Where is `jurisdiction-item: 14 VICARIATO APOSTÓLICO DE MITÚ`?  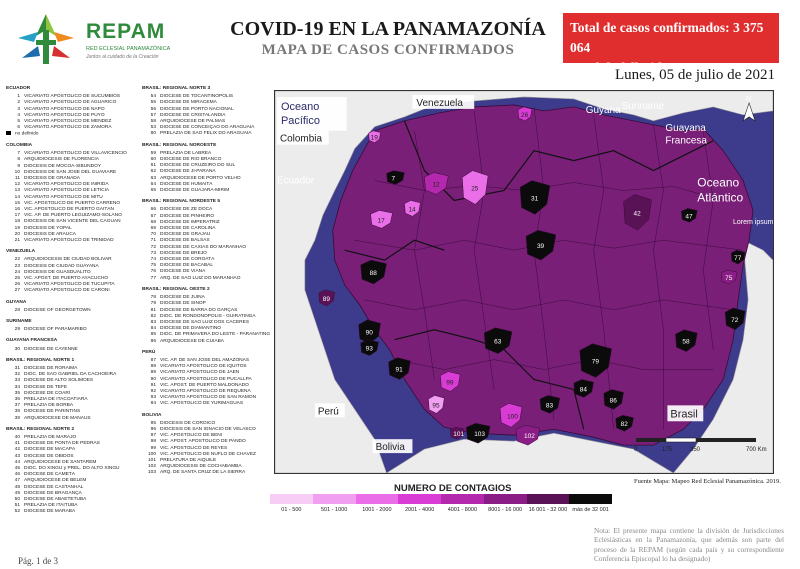 jurisdiction-item: 14 VICARIATO APOSTÓLICO DE MITÚ is located at coordinates (73, 198).